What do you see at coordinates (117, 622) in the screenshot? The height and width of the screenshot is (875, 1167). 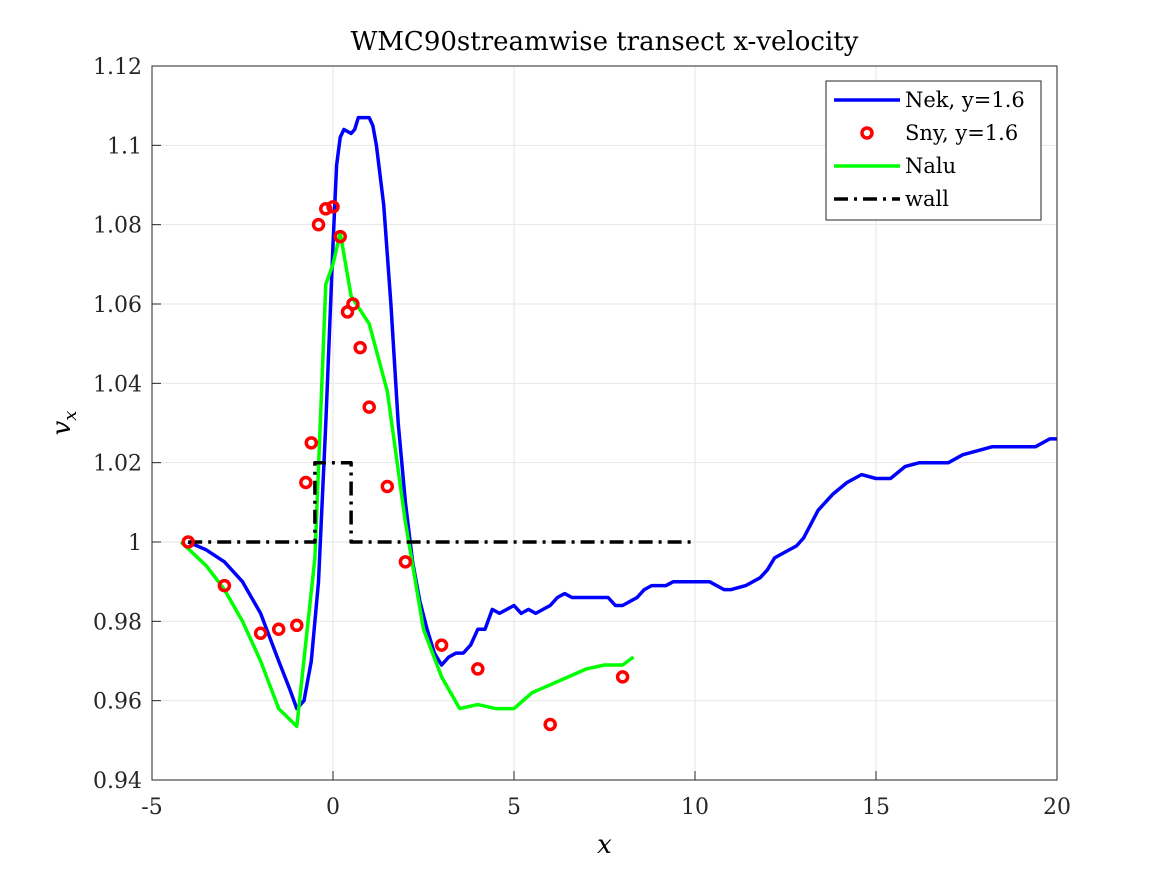 I see `y-tick-label: 0.98` at bounding box center [117, 622].